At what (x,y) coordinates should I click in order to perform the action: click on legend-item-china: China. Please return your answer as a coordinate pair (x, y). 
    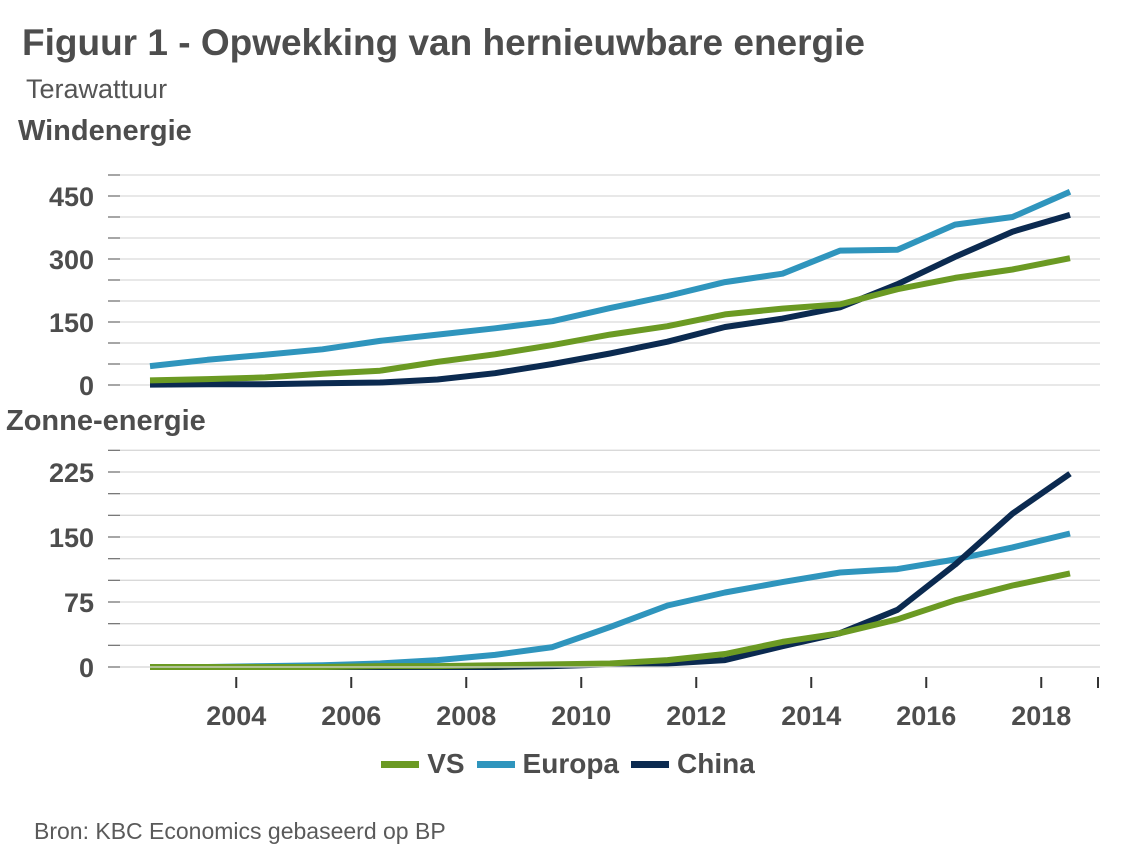
    Looking at the image, I should click on (693, 764).